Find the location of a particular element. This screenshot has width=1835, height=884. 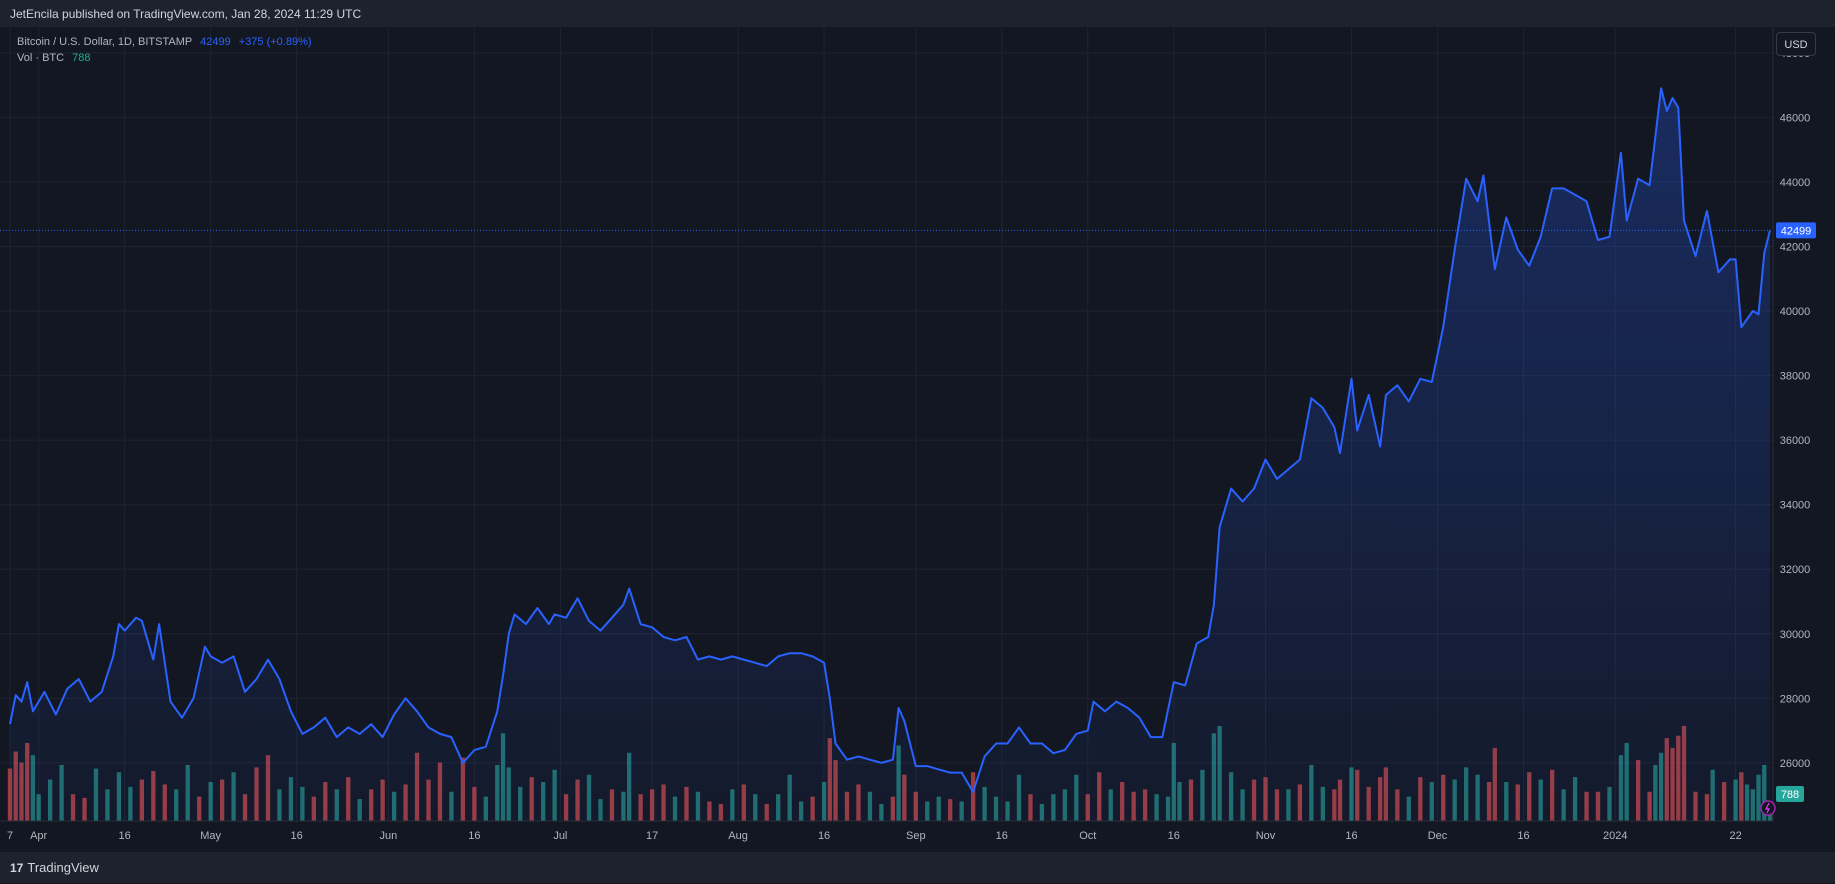

price-tick-label: 42000 is located at coordinates (1795, 247).